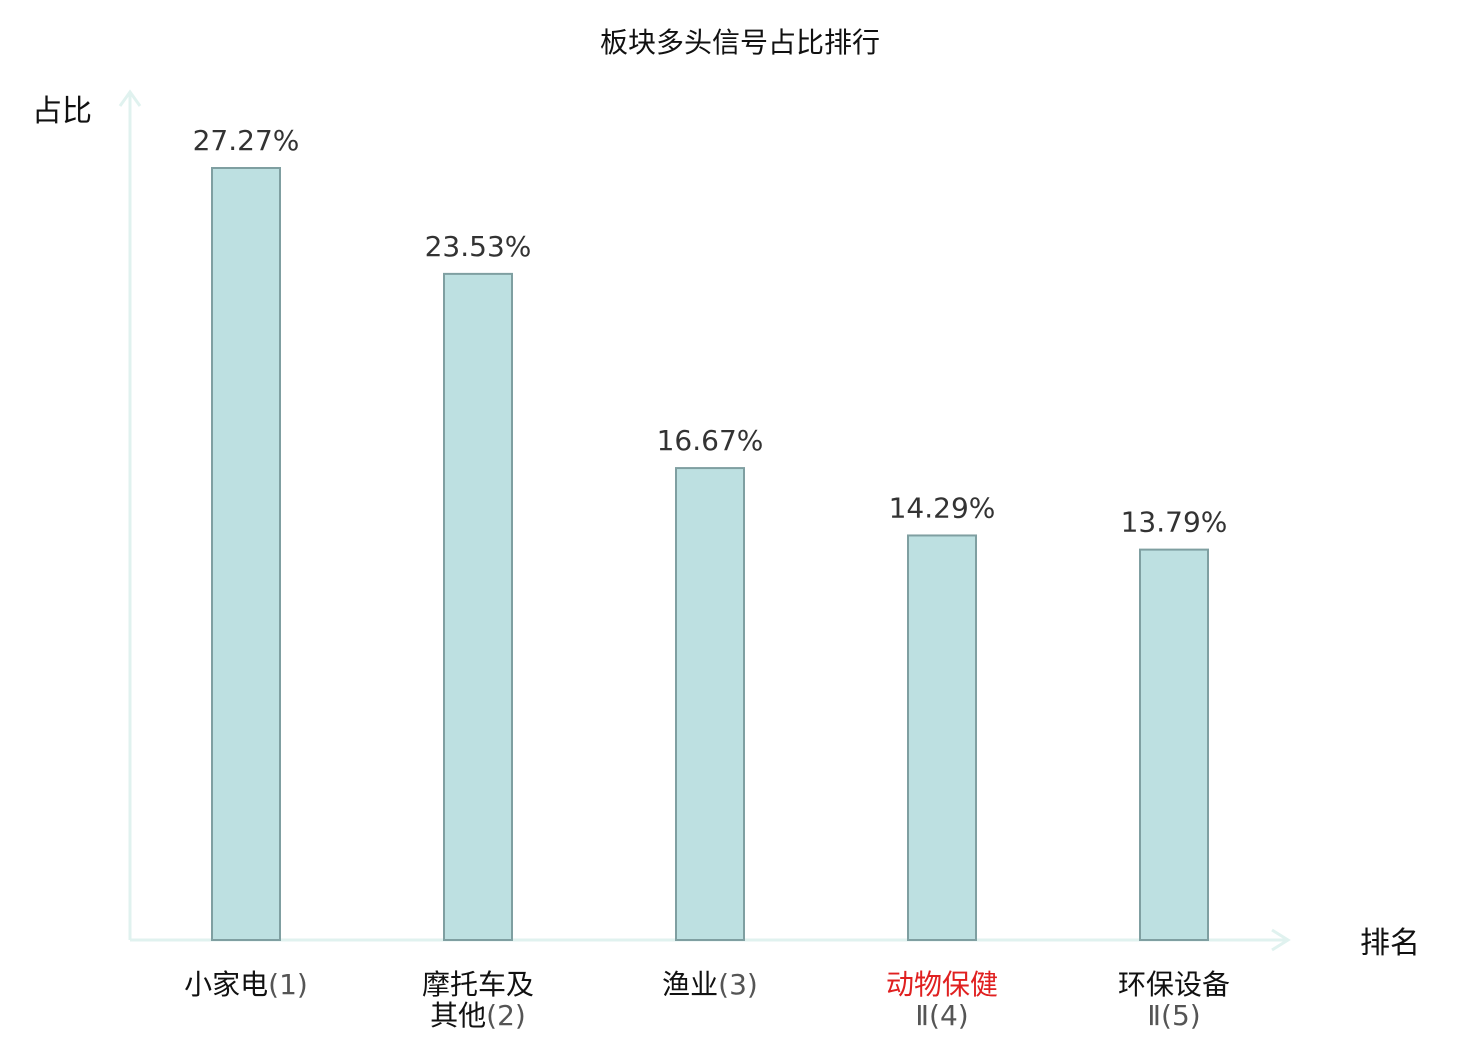 This screenshot has height=1040, width=1480. Describe the element at coordinates (478, 1015) in the screenshot. I see `category-label-2-line-2: 其他(2)` at that location.